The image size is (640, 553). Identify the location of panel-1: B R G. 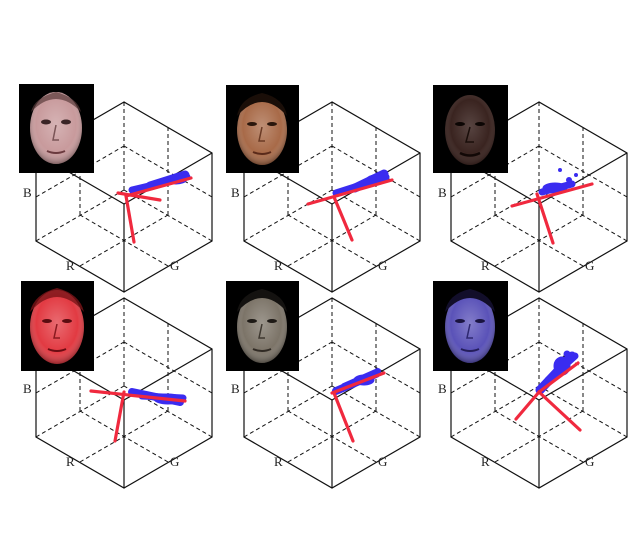
(116, 188).